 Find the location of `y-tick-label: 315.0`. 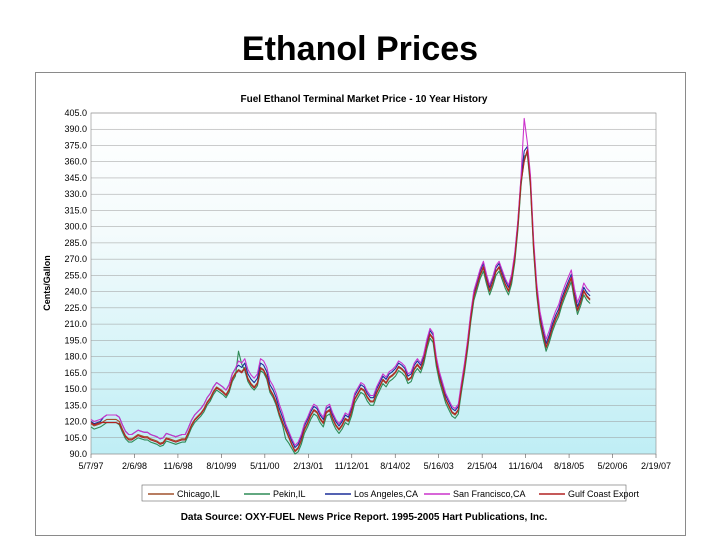

y-tick-label: 315.0 is located at coordinates (75, 210).